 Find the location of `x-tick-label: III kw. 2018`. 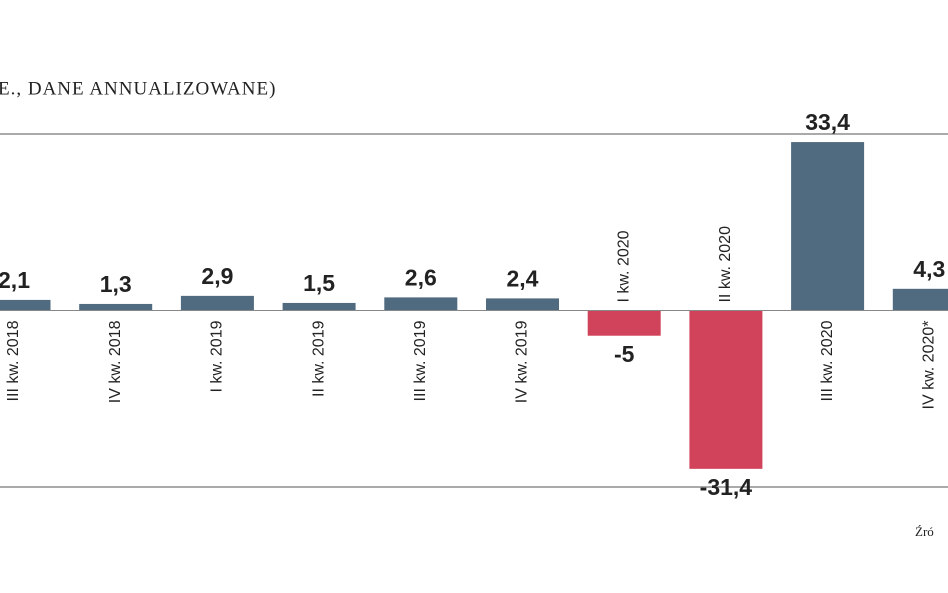

x-tick-label: III kw. 2018 is located at coordinates (13, 360).